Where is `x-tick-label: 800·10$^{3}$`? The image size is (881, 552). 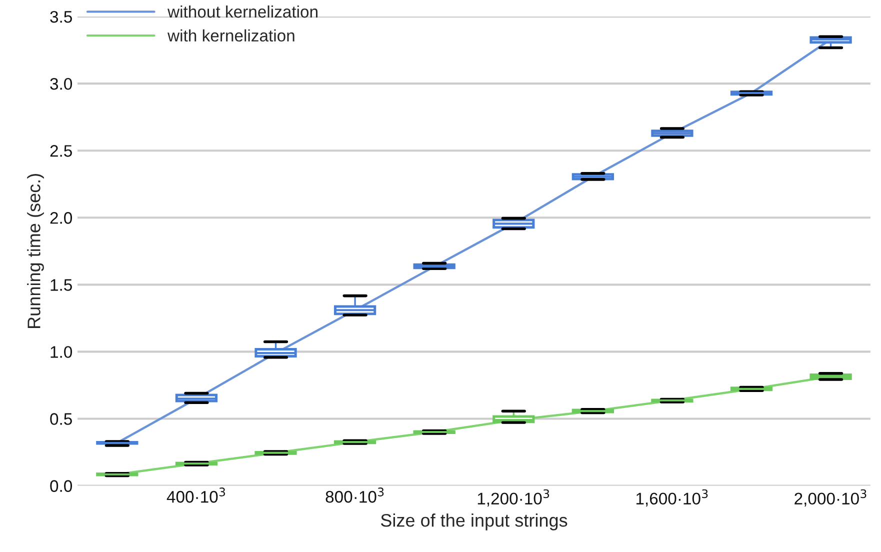
x-tick-label: 800·10$^{3}$ is located at coordinates (355, 495).